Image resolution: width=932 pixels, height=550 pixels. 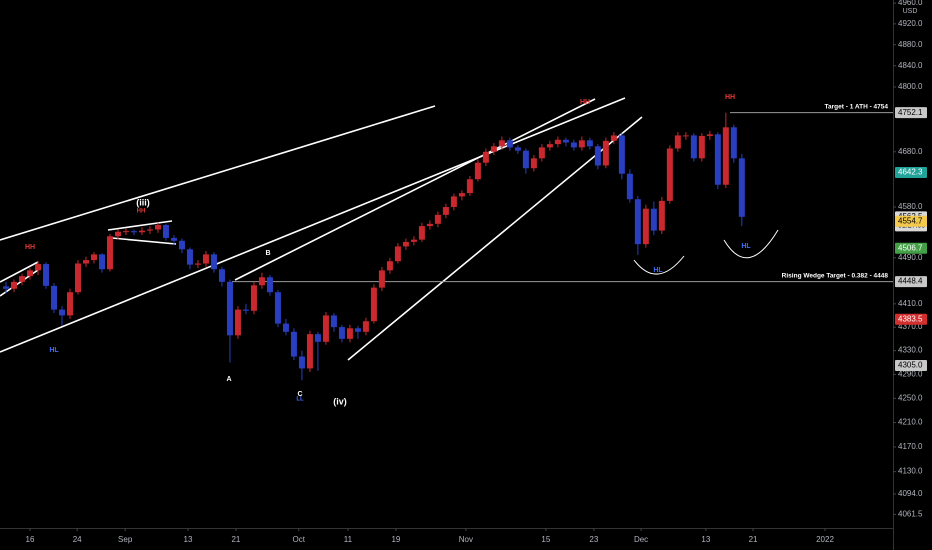 I want to click on wave-label: B, so click(x=267, y=253).